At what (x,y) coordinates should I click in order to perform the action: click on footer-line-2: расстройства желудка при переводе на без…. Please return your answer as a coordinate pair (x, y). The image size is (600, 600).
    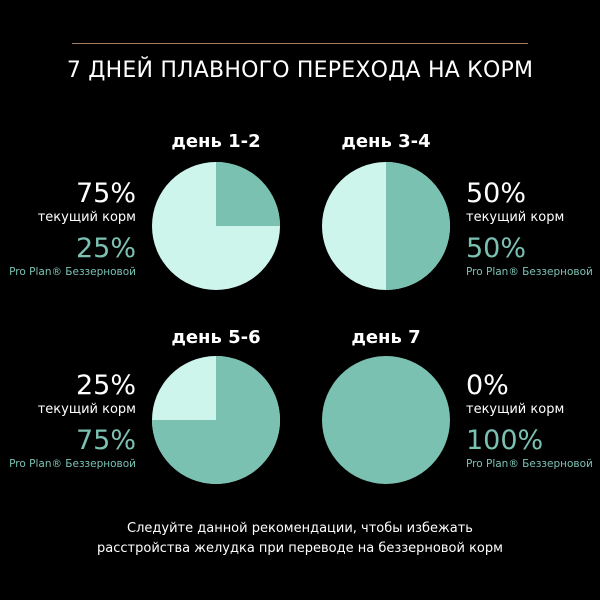
    Looking at the image, I should click on (300, 548).